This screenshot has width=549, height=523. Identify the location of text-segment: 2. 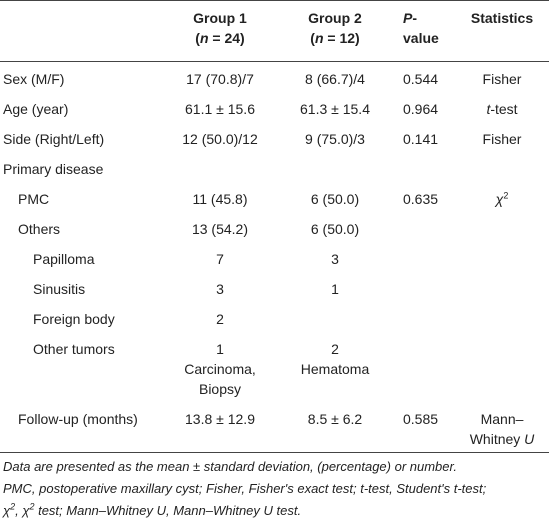
(220, 319).